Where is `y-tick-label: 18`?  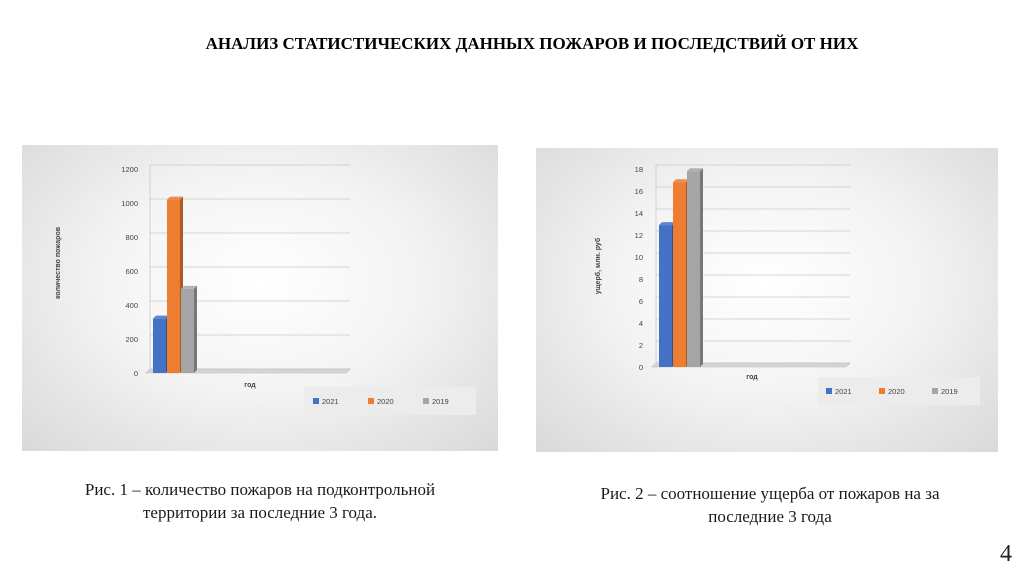 y-tick-label: 18 is located at coordinates (639, 169).